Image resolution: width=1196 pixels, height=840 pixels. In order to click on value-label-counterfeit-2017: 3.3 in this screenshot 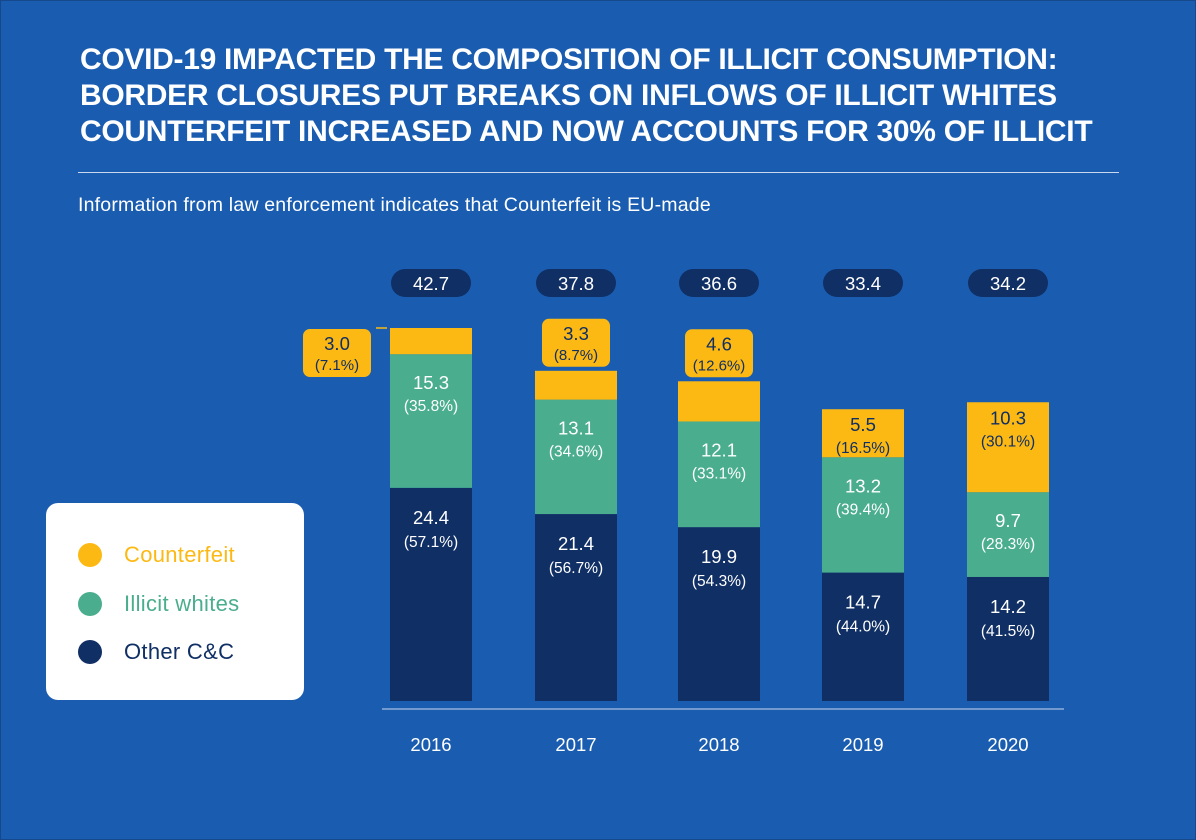, I will do `click(576, 333)`.